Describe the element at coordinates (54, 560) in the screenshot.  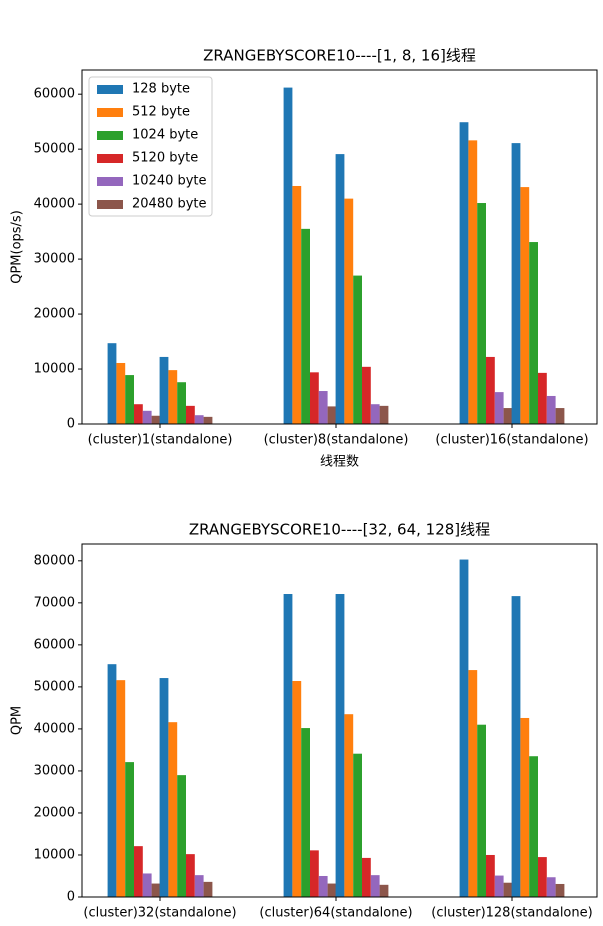
I see `y-tick-label: 80000` at that location.